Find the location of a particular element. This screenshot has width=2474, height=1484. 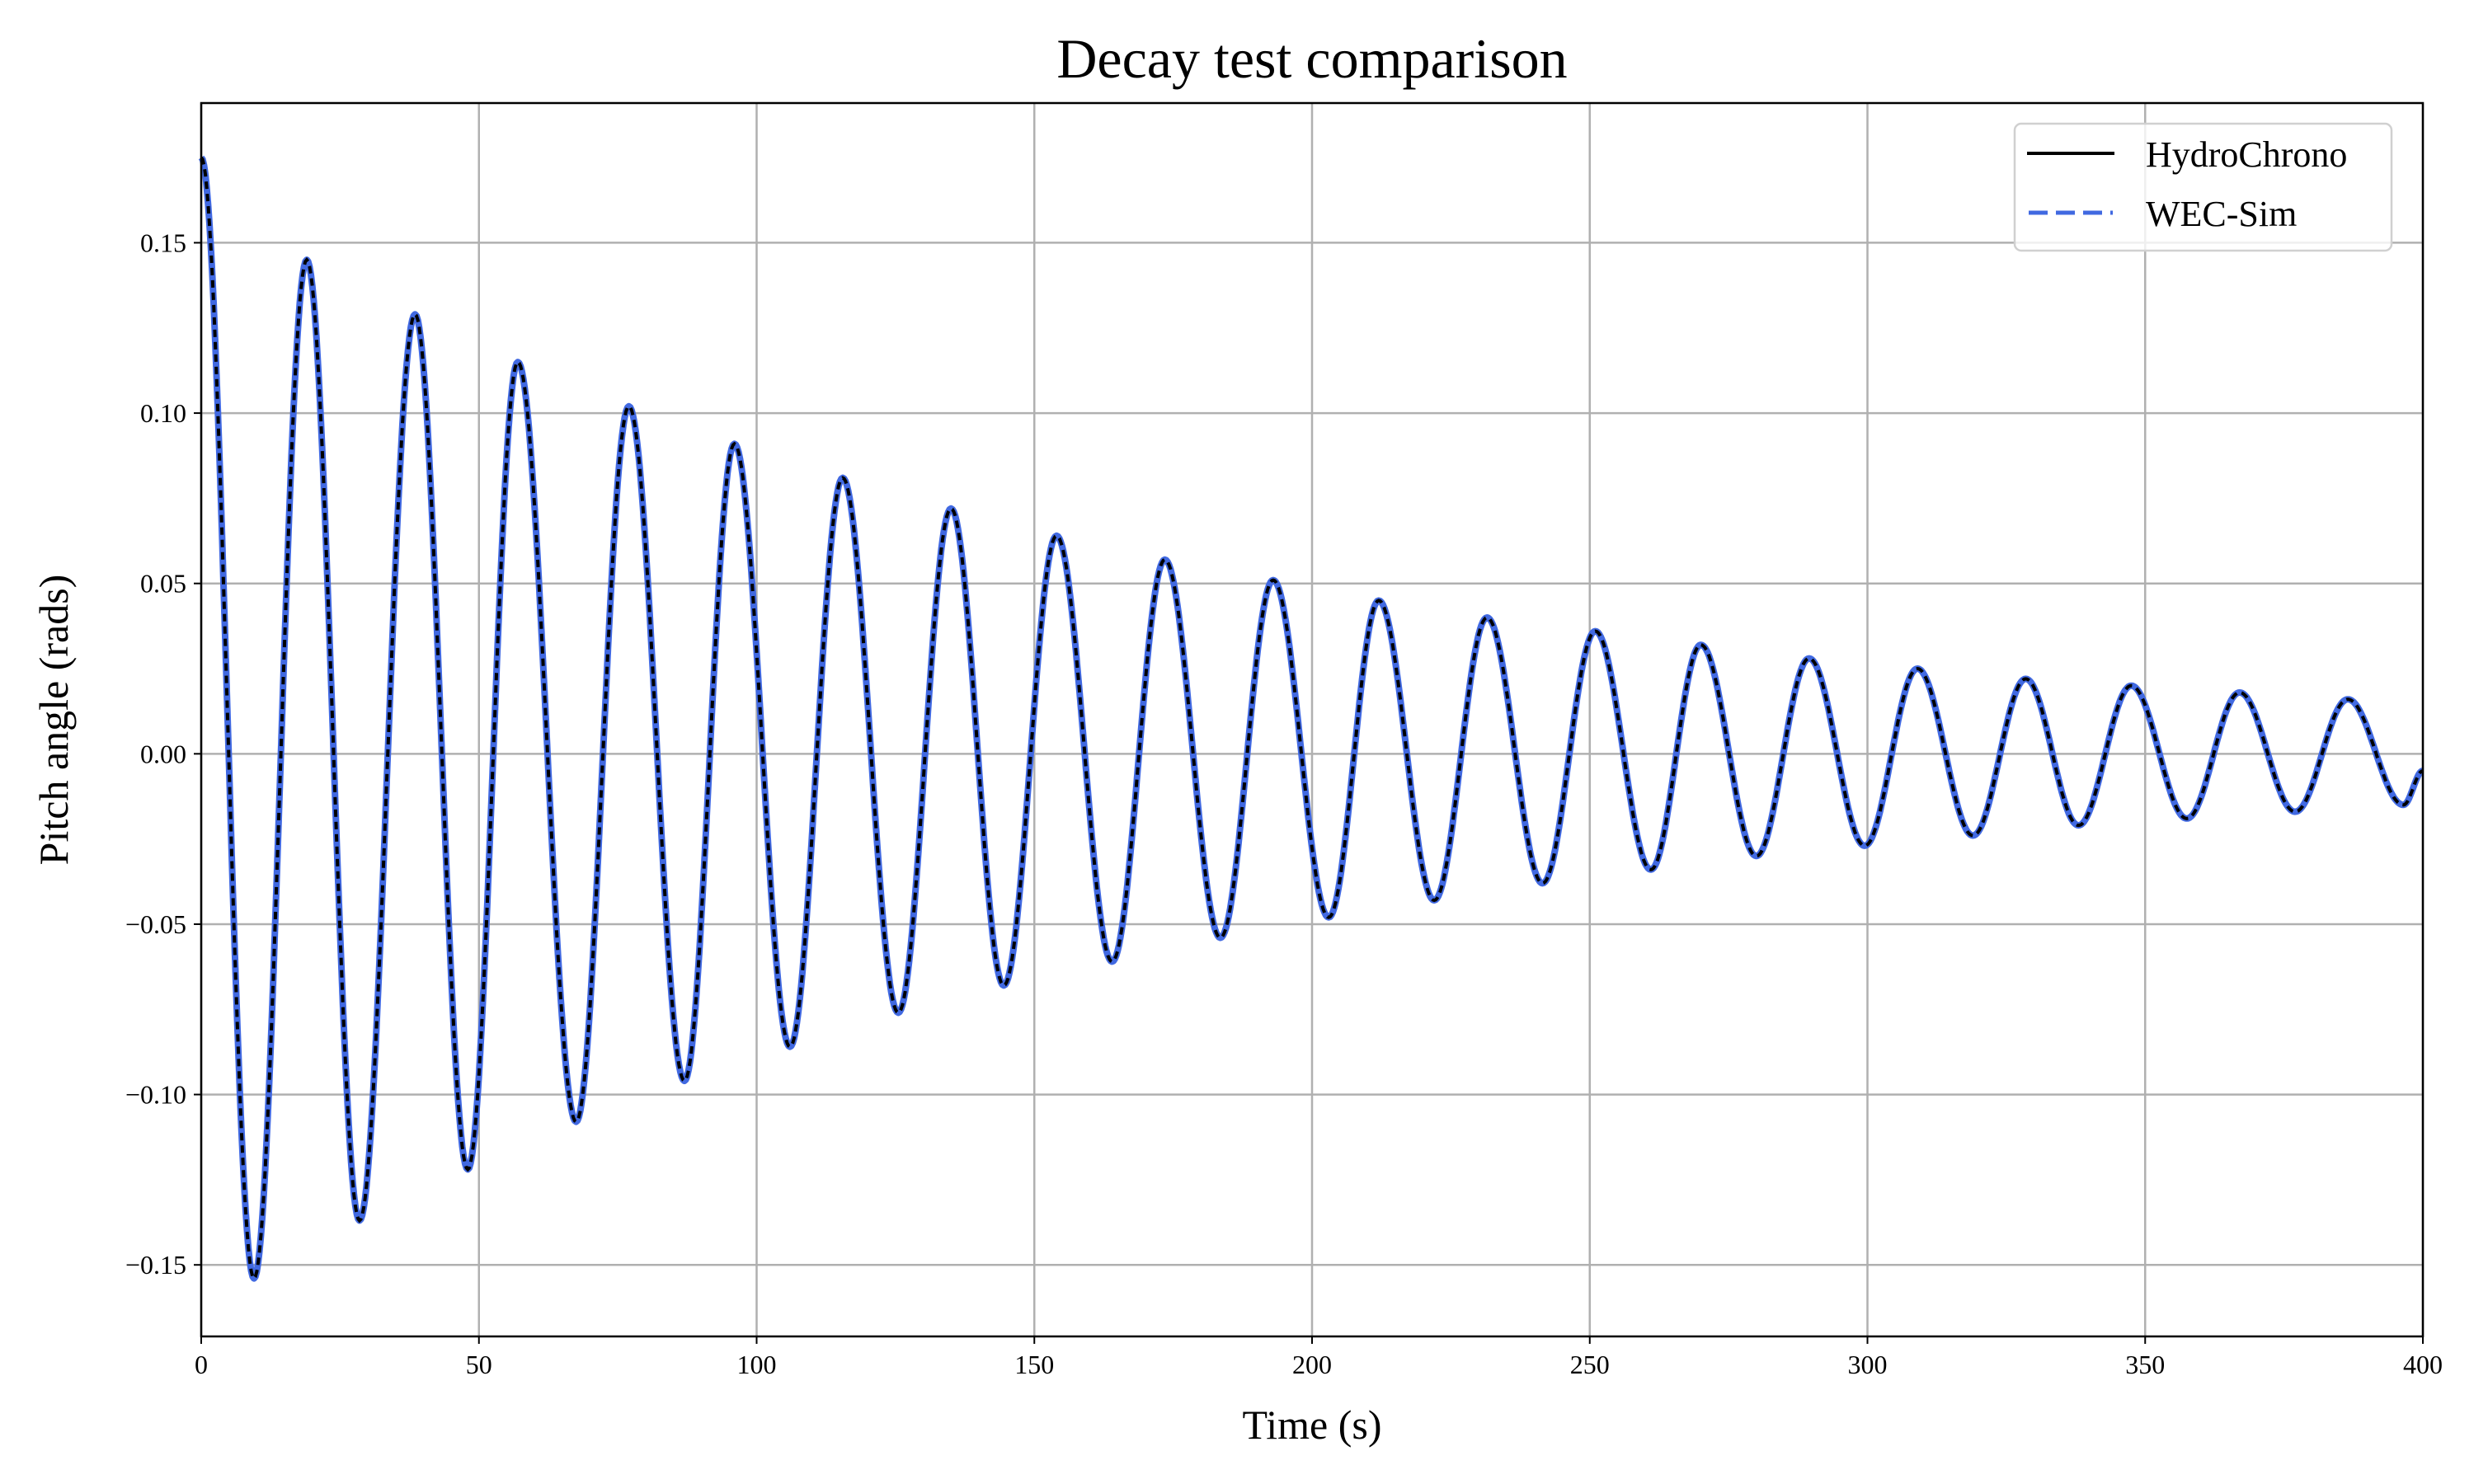

x-tick-label: 300 is located at coordinates (1868, 1364).